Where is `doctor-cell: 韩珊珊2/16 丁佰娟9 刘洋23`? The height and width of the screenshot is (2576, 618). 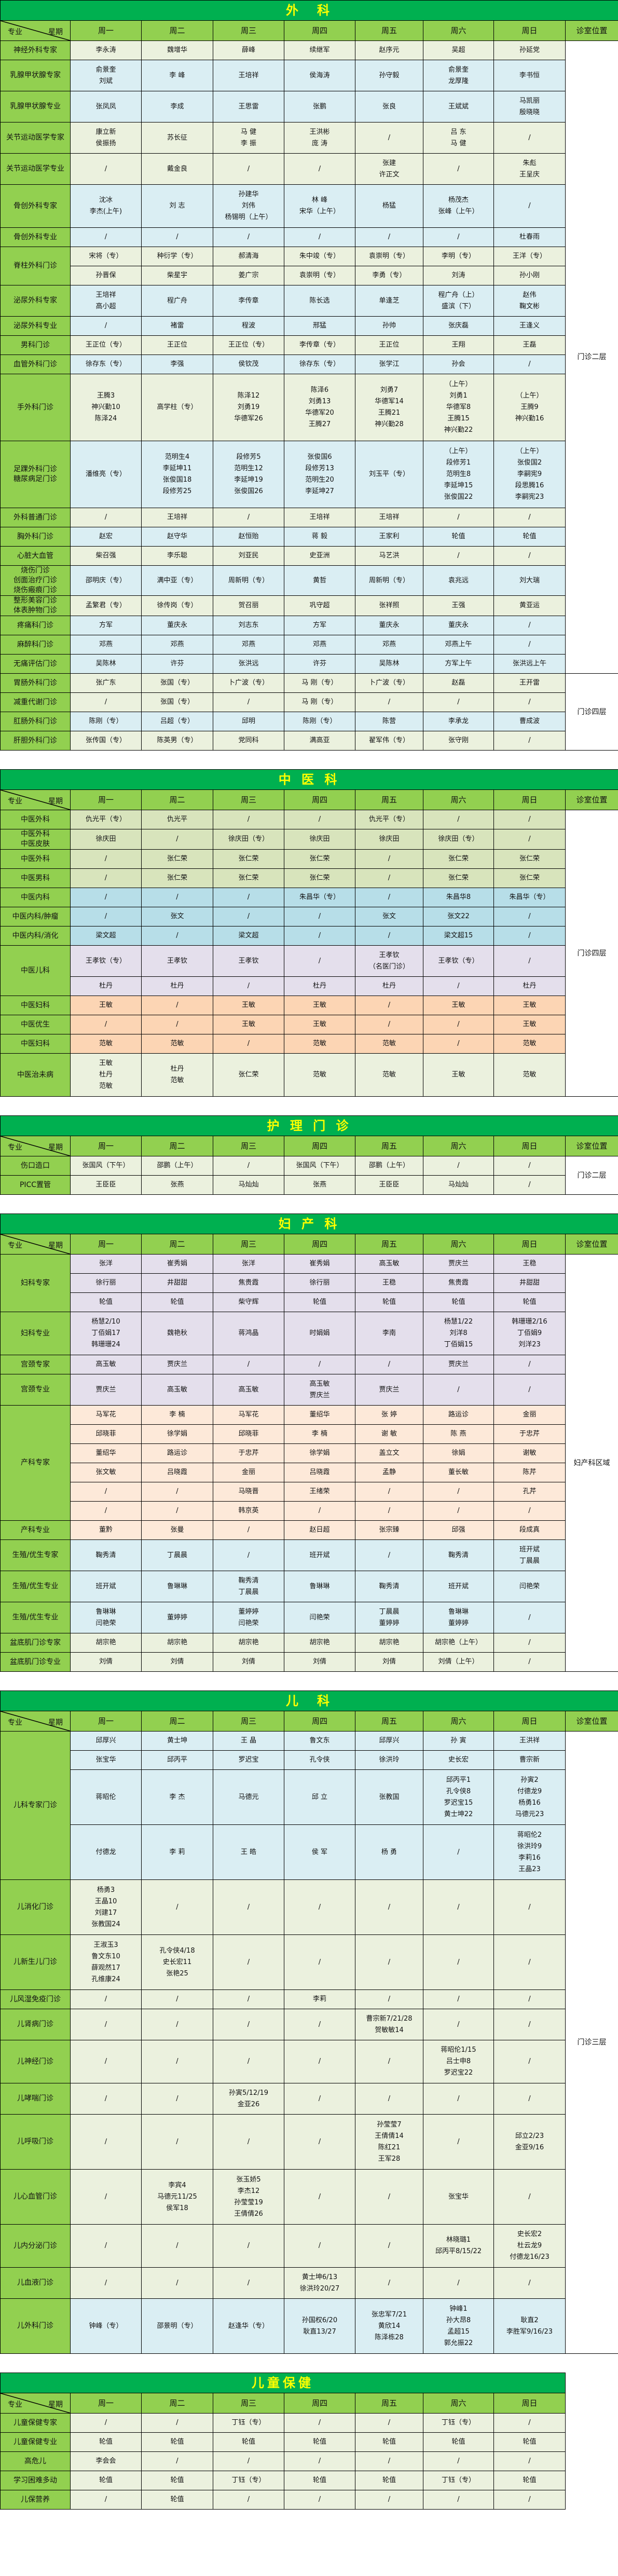
doctor-cell: 韩珊珊2/16 丁佰娟9 刘洋23 is located at coordinates (529, 1333).